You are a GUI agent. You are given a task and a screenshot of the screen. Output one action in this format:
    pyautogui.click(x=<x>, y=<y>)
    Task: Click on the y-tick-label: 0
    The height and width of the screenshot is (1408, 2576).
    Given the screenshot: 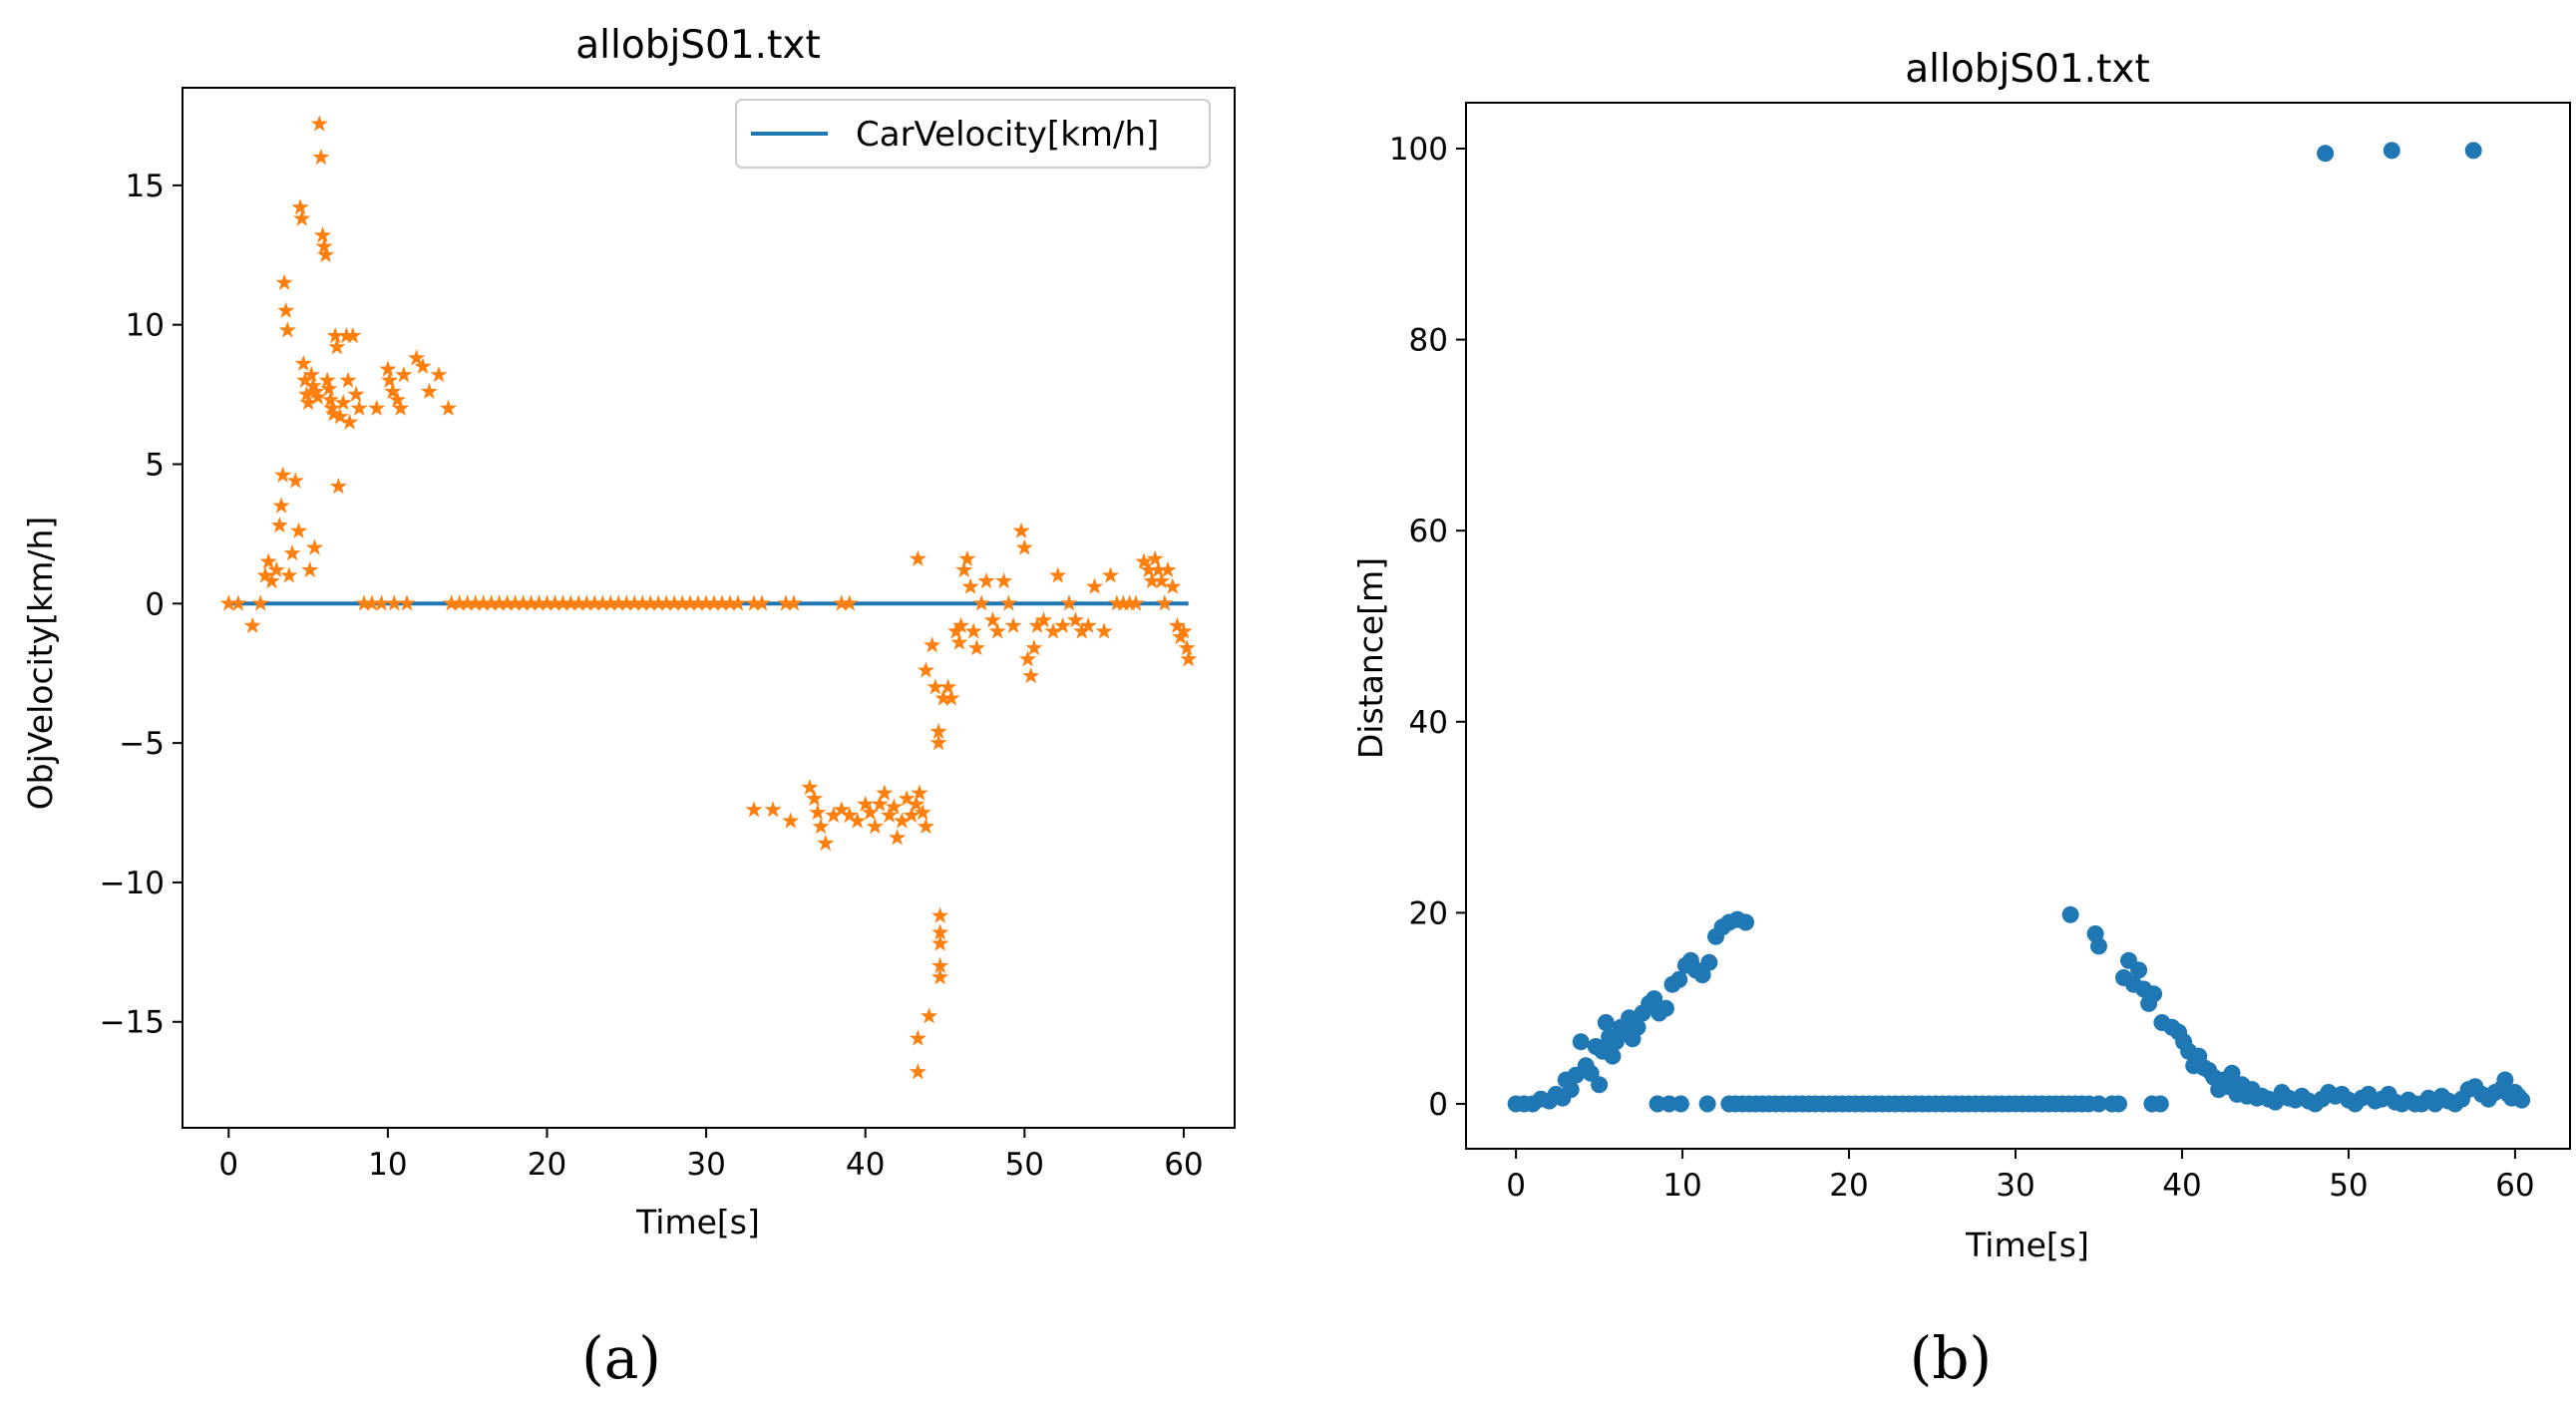 What is the action you would take?
    pyautogui.click(x=155, y=604)
    